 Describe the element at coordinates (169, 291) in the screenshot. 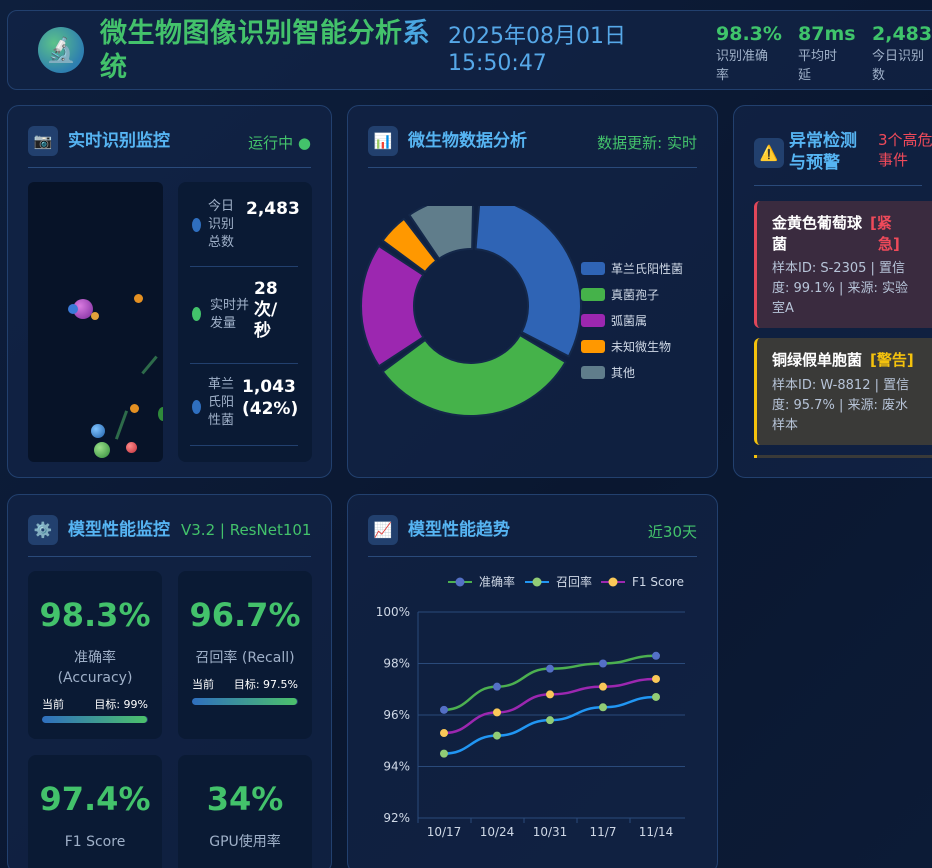

I see `realtime-monitor-panel: 📷 实时识别监控 运行中 ● 今日 识别 总数 2,483 实时并 发量` at that location.